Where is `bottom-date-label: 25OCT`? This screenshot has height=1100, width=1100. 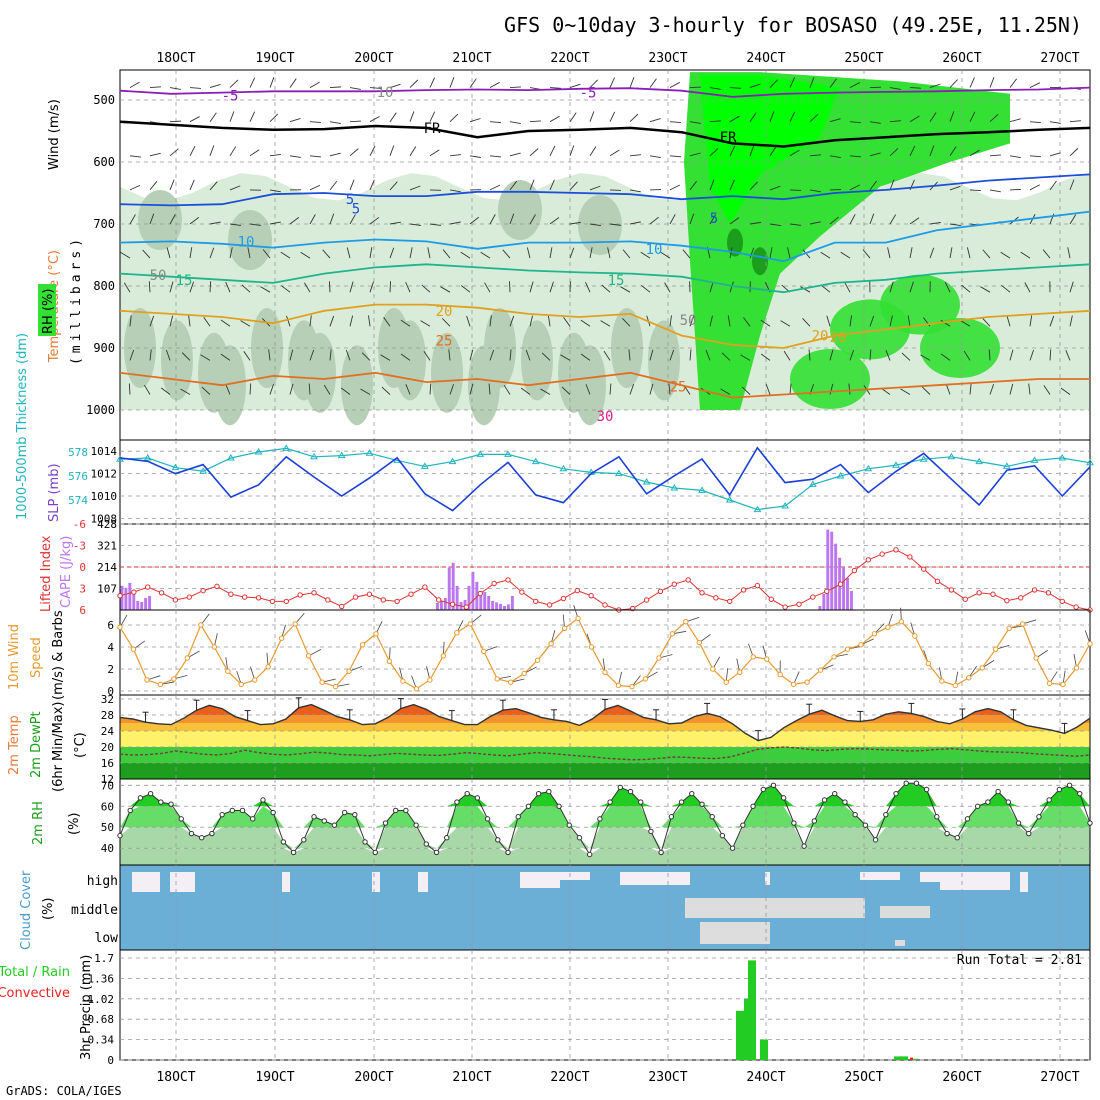 bottom-date-label: 25OCT is located at coordinates (863, 1077).